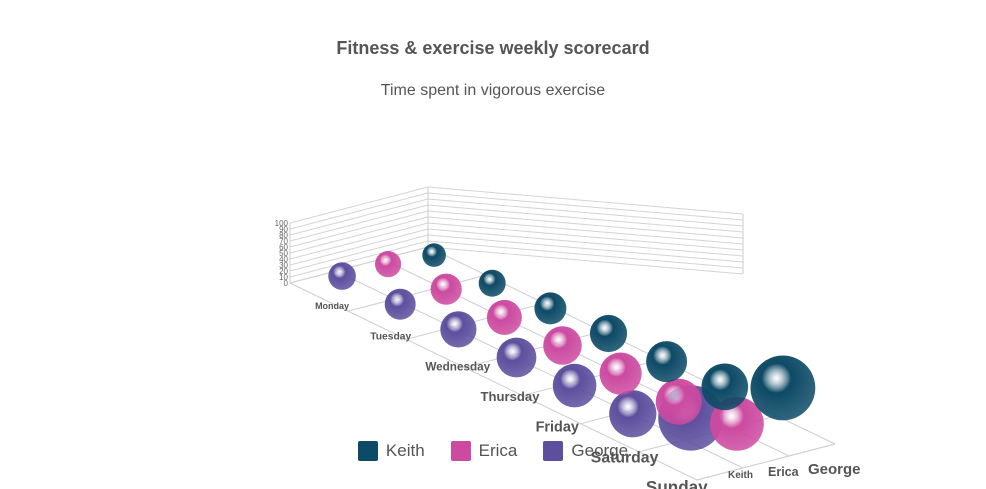 This screenshot has height=489, width=986. I want to click on x-category-label: Tuesday, so click(390, 337).